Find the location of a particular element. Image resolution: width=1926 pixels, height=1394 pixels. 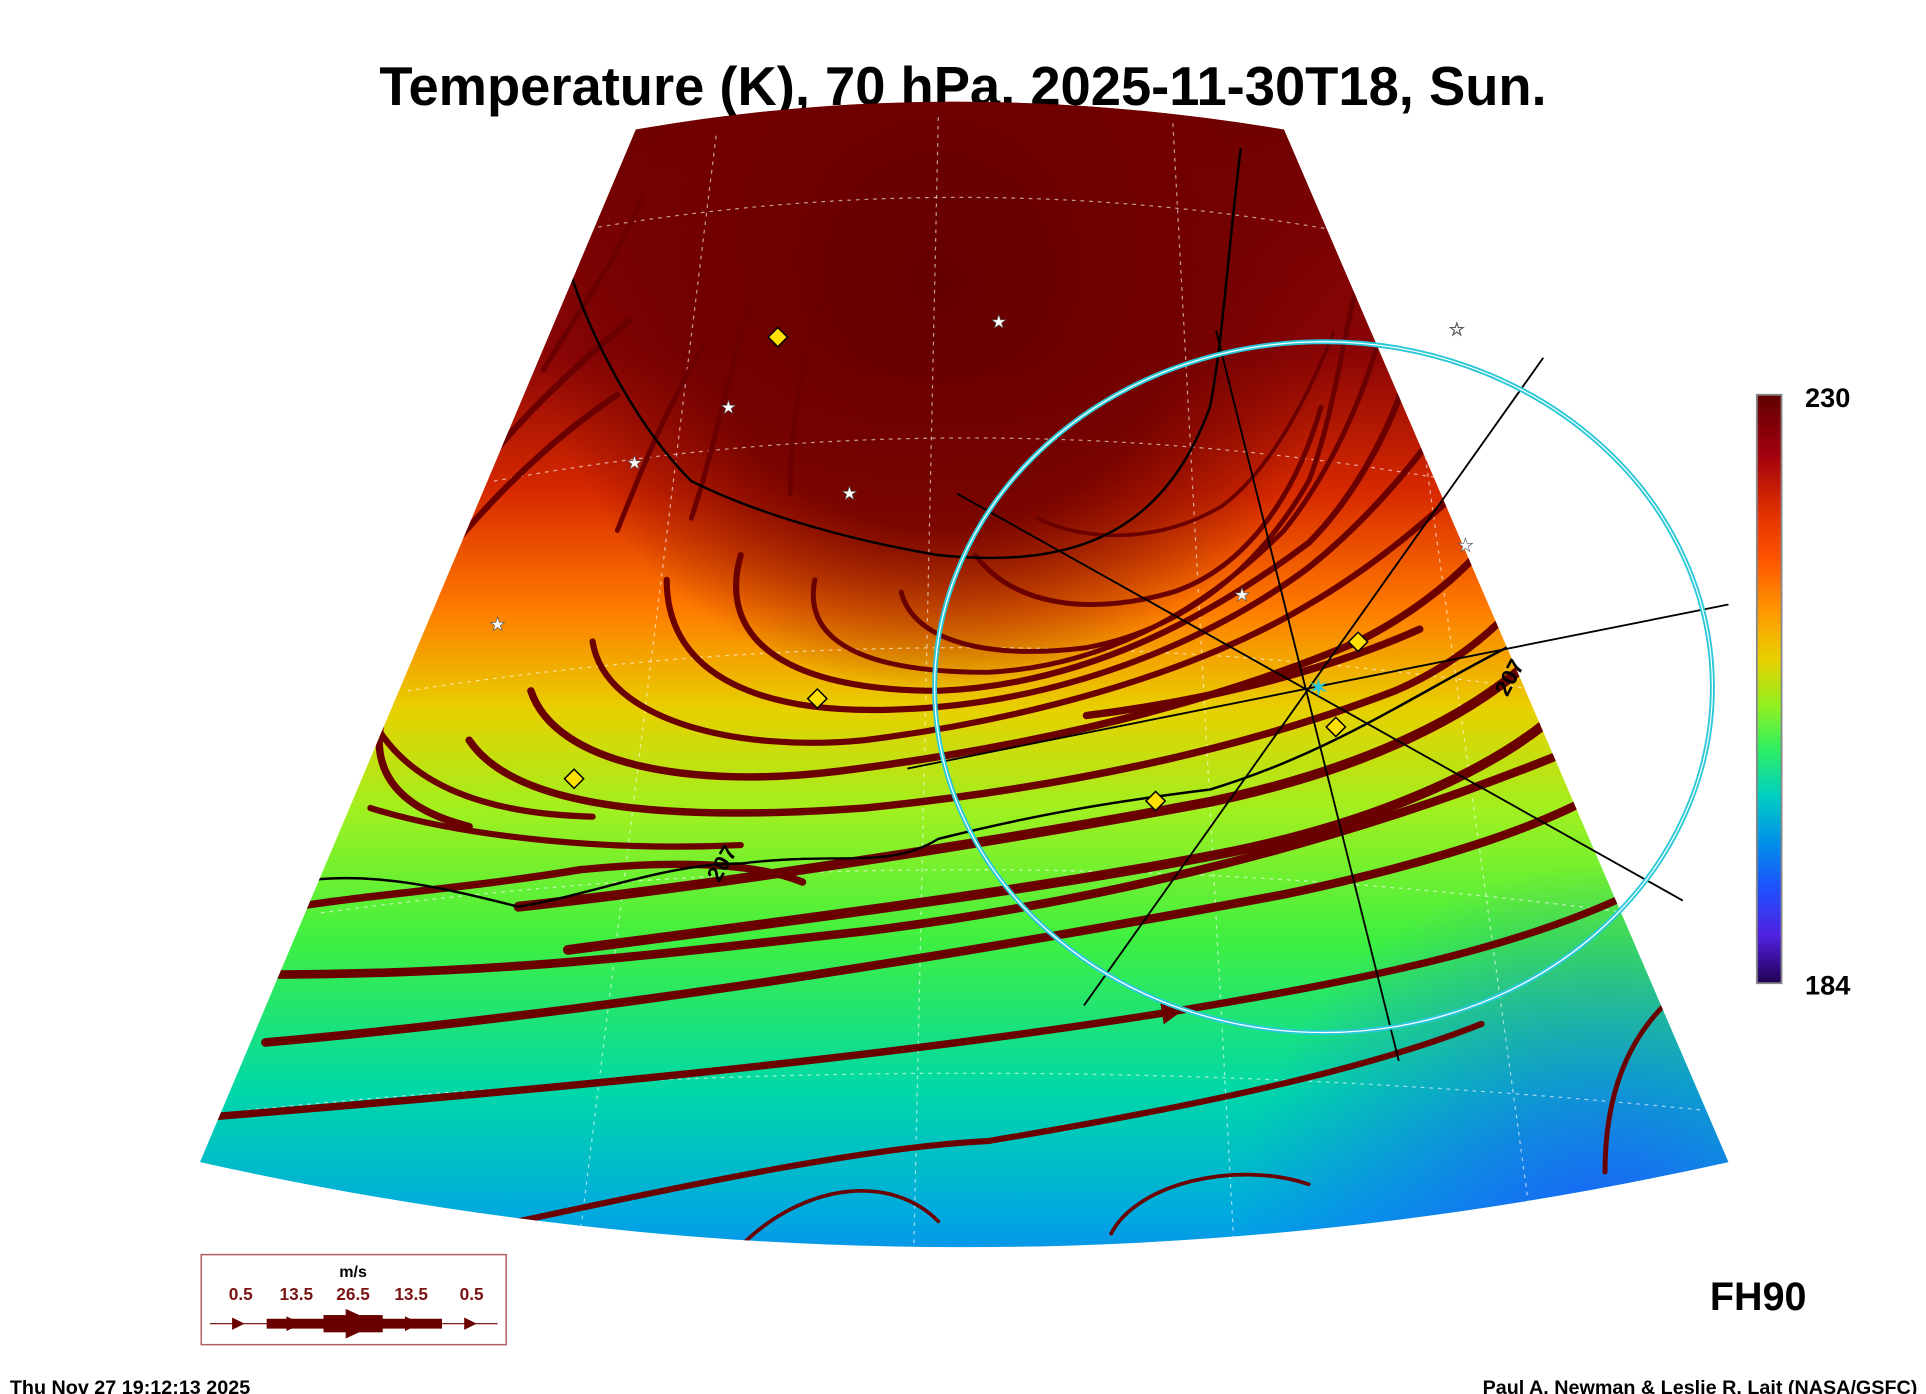

forecast-hour-label: FH90 is located at coordinates (1758, 1297).